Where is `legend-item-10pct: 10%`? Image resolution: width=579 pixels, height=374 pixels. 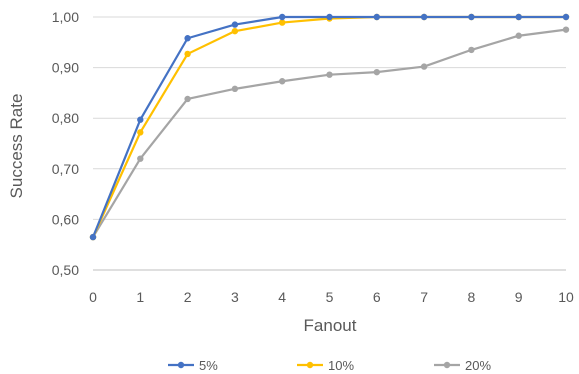
legend-item-10pct: 10% is located at coordinates (325, 365).